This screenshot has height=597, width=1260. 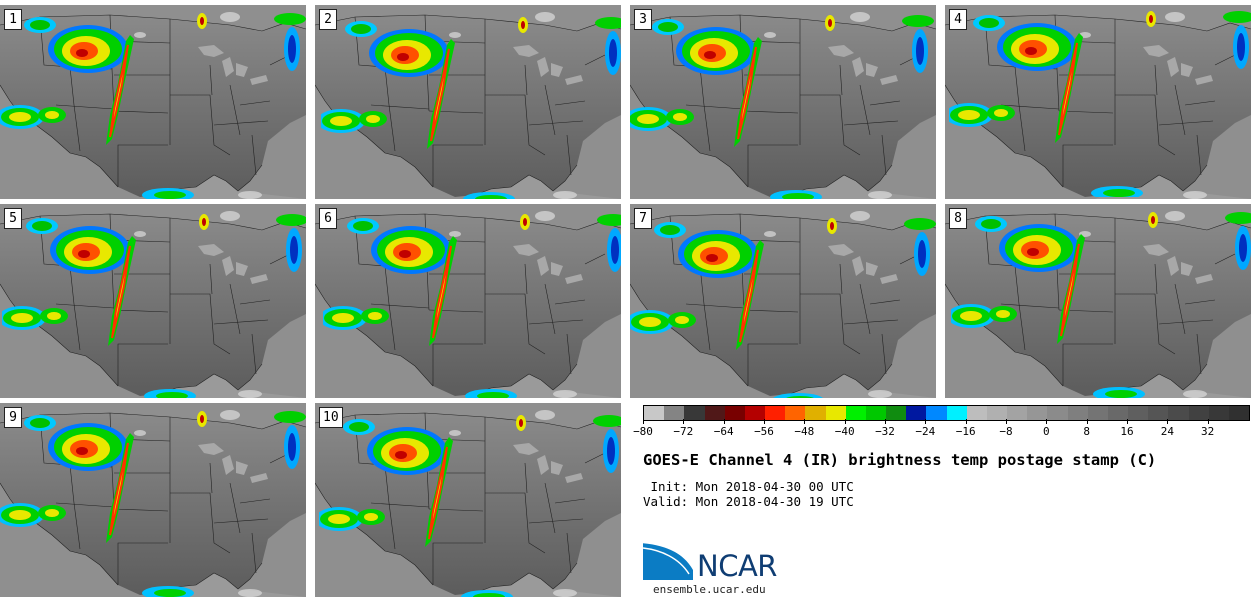 I want to click on ensemble-member-panel: 2, so click(x=468, y=102).